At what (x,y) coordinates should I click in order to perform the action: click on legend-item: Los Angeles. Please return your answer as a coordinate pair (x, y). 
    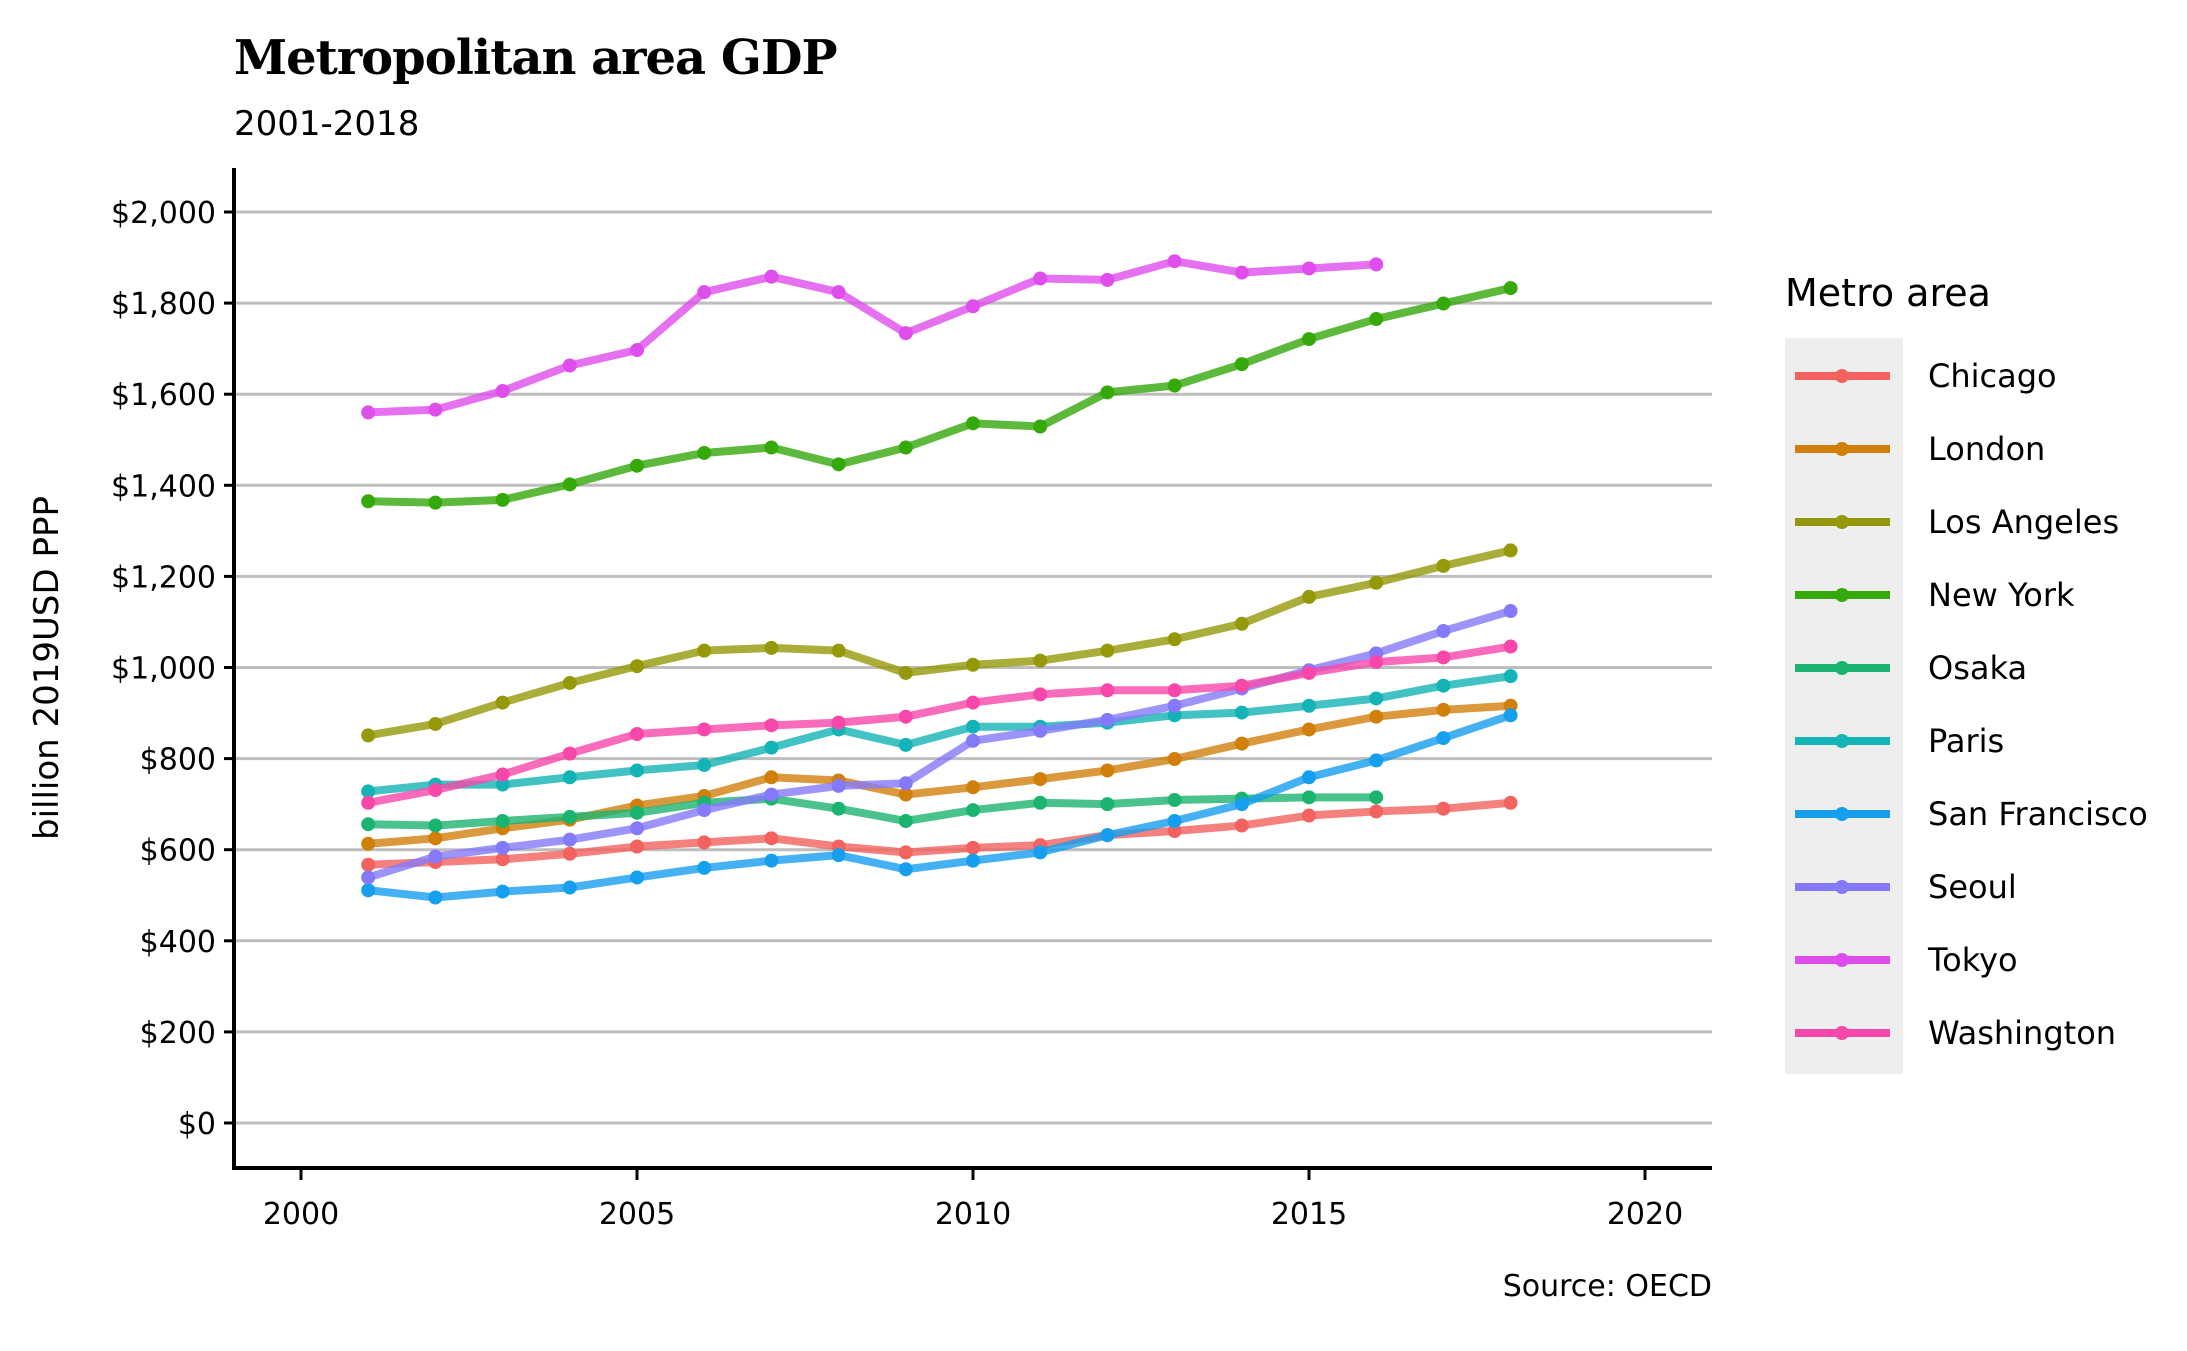
    Looking at the image, I should click on (1957, 522).